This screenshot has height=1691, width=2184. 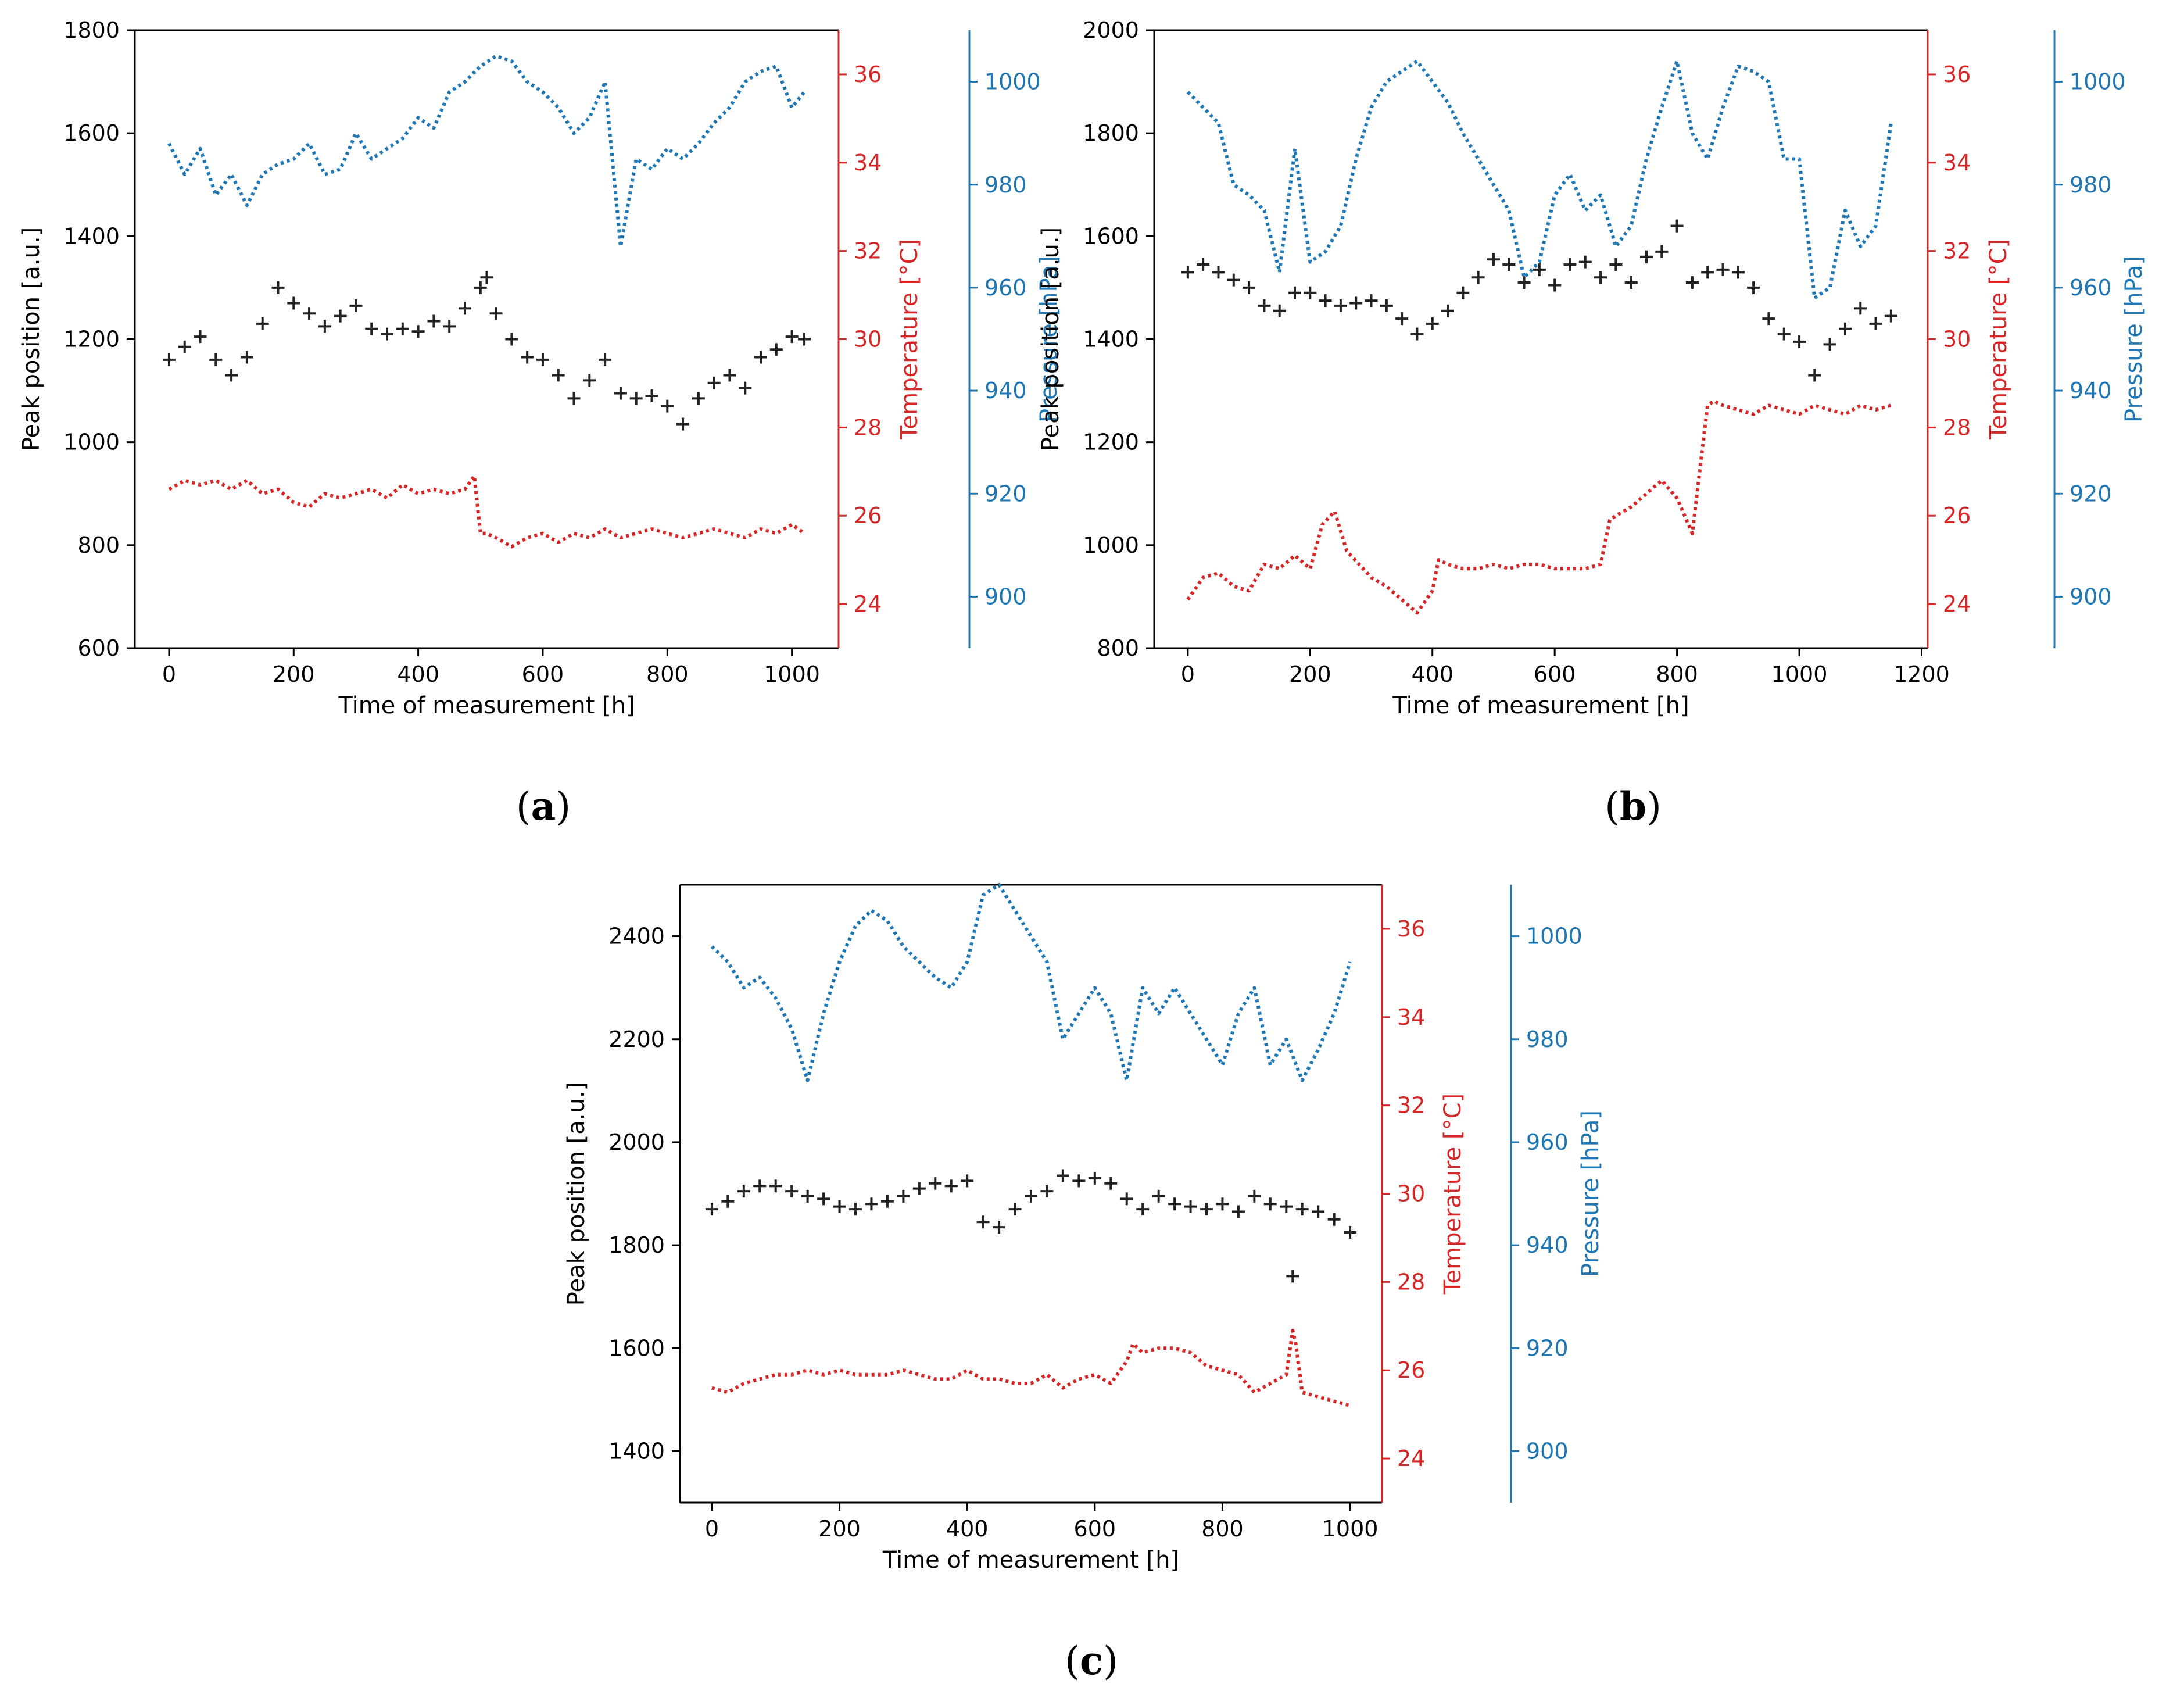 I want to click on temperature-tick-label: 32, so click(x=868, y=251).